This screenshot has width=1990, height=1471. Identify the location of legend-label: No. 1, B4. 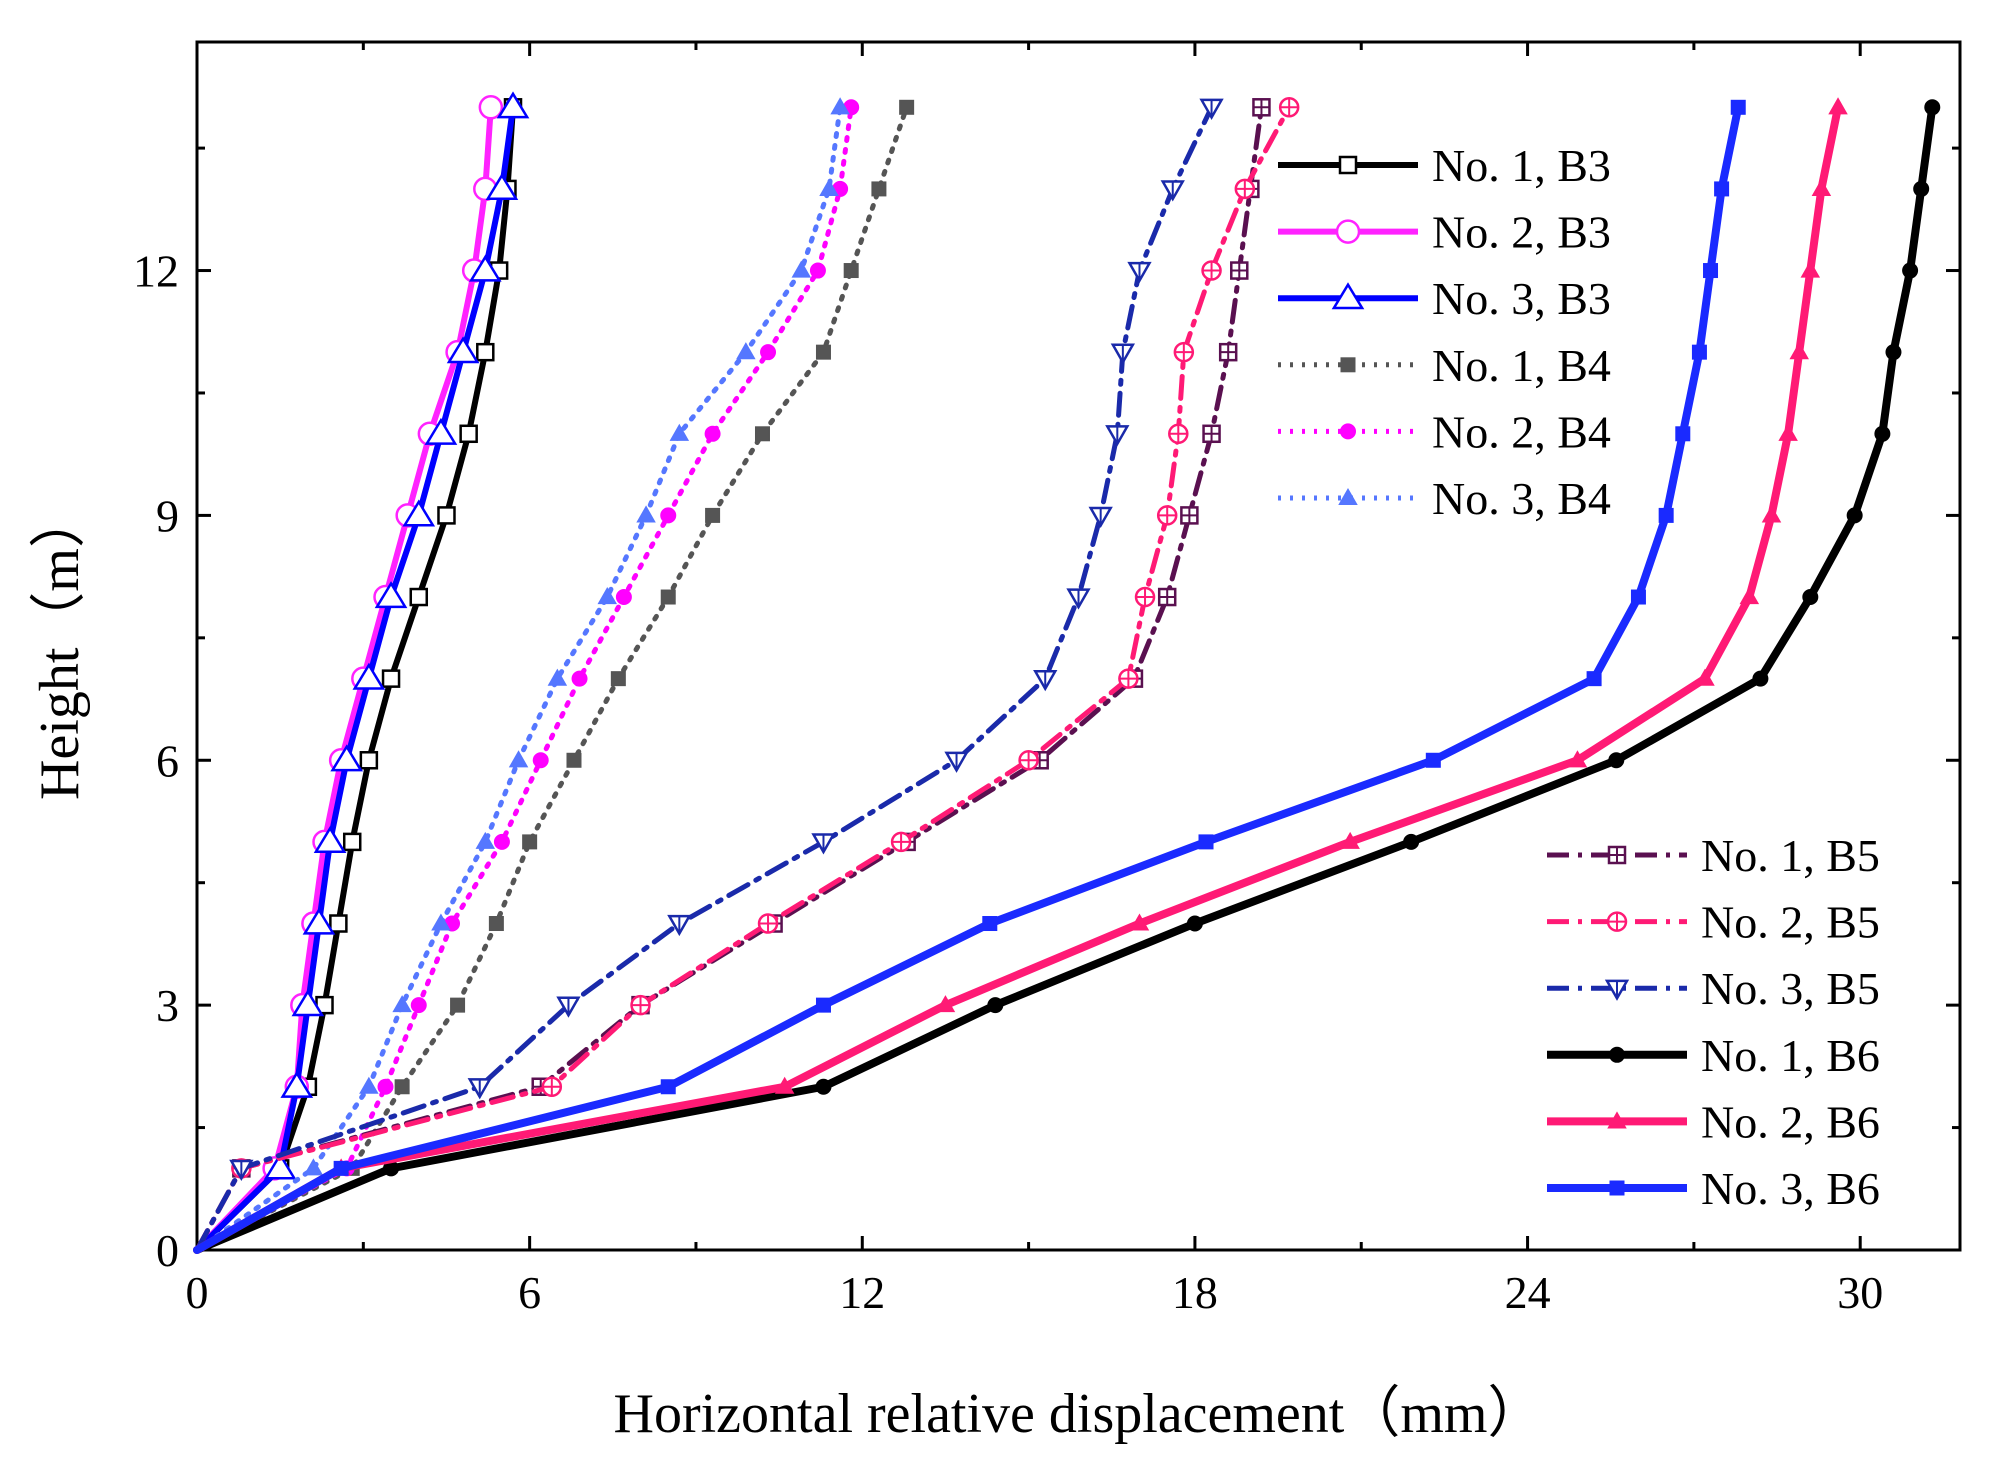
(1521, 365).